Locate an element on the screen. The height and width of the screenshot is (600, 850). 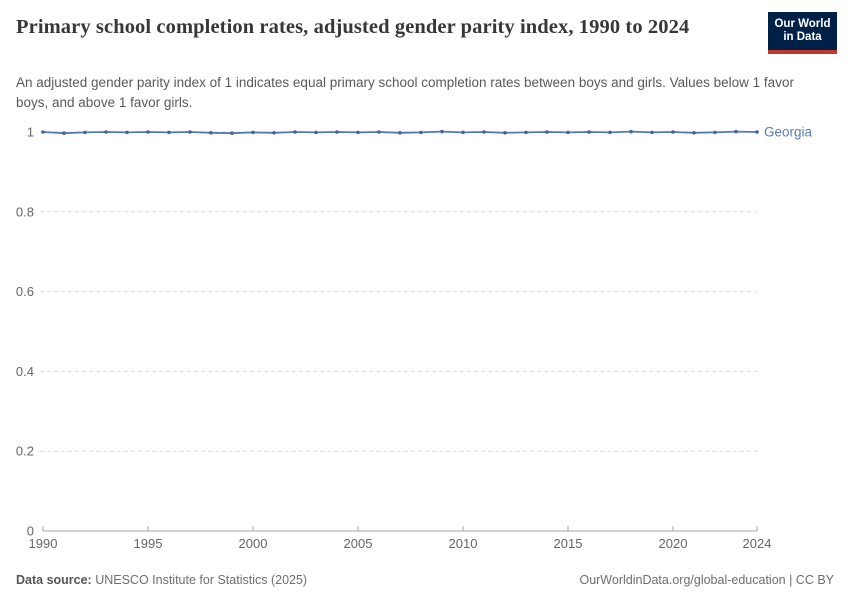
y-tick-label: 0.4 is located at coordinates (25, 371).